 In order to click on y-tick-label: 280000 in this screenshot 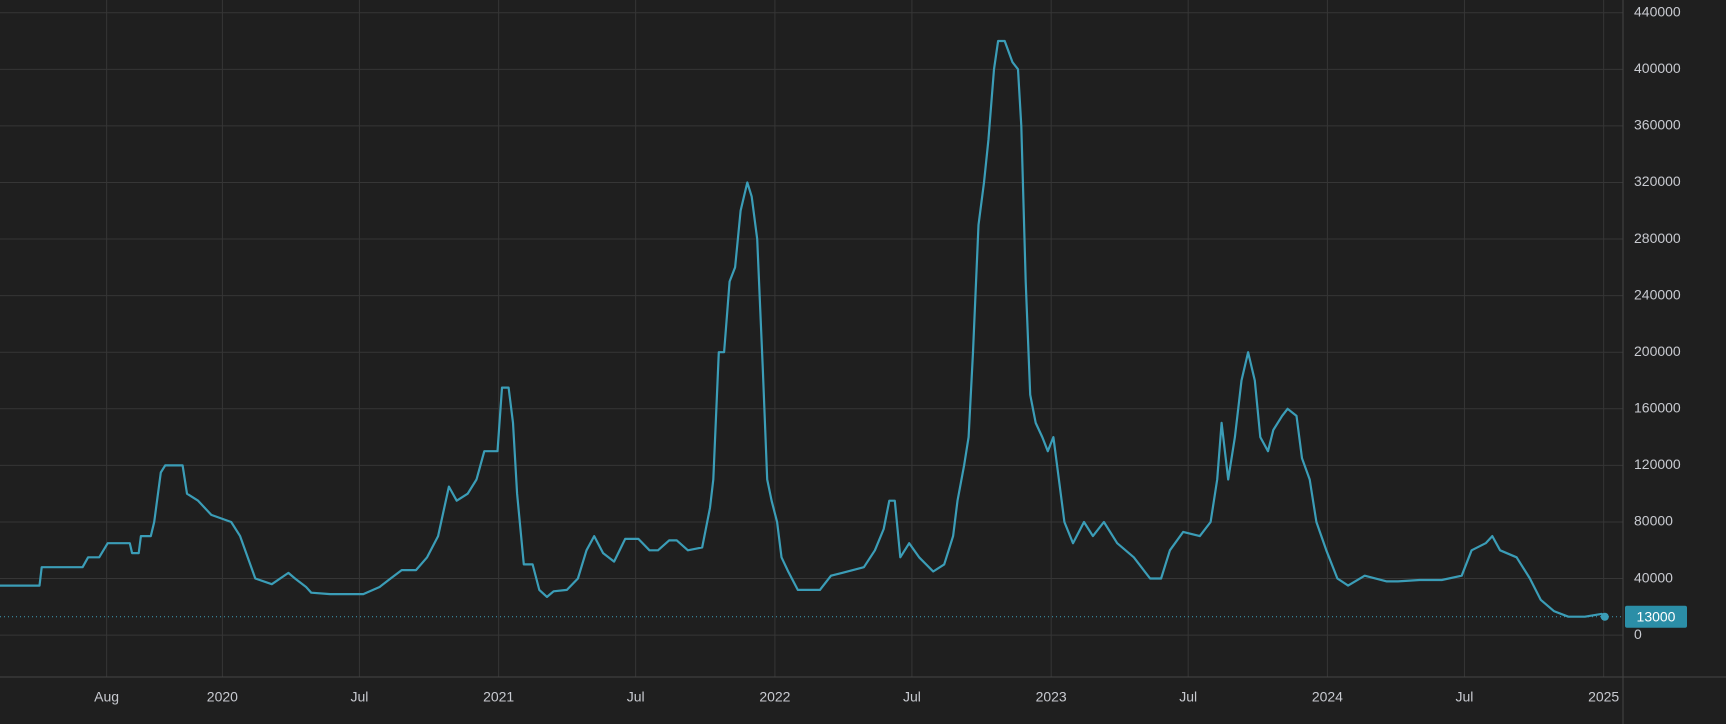, I will do `click(1657, 238)`.